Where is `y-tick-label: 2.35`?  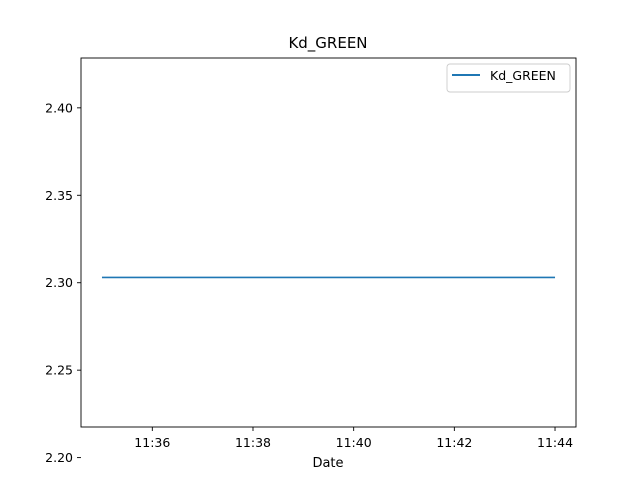 y-tick-label: 2.35 is located at coordinates (59, 195).